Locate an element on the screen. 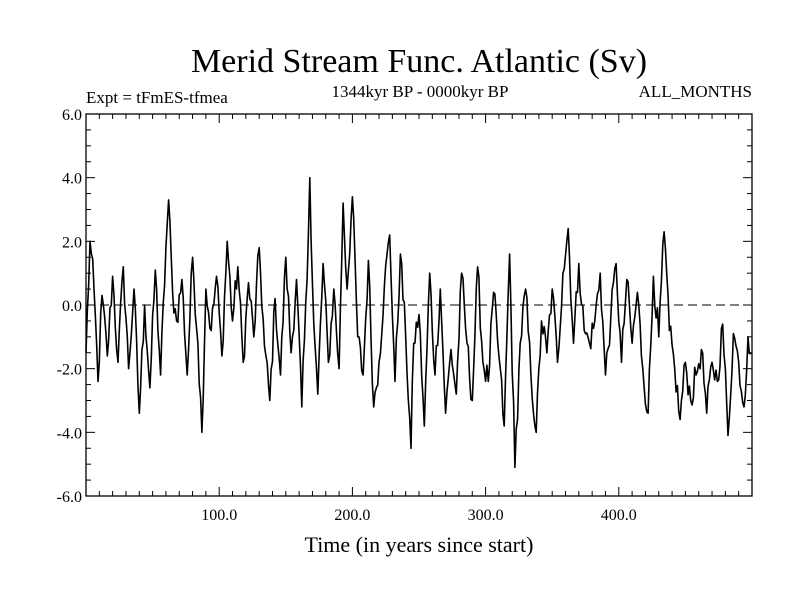  x-tick-label: 100.0 is located at coordinates (219, 515).